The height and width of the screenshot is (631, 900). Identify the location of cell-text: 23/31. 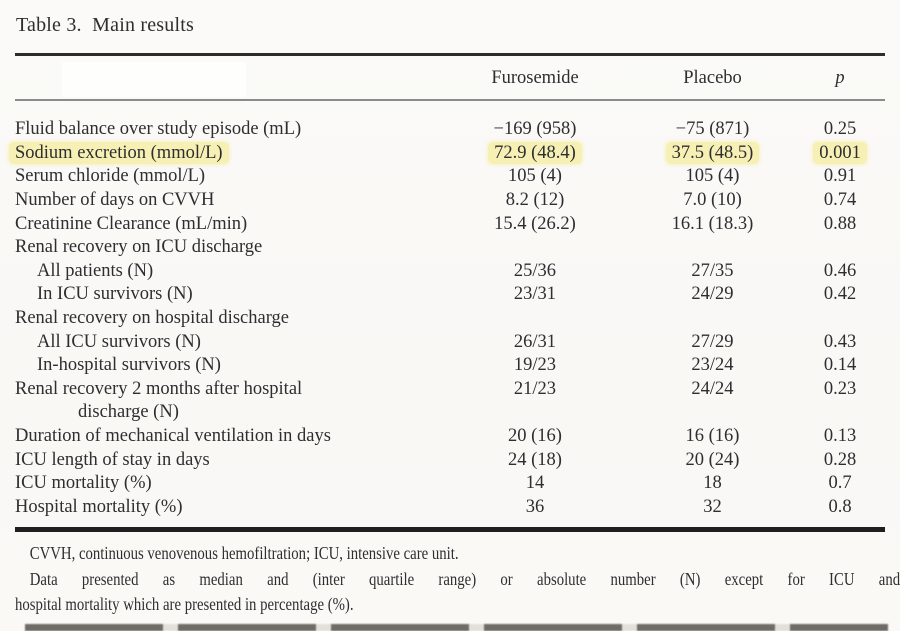
(535, 294).